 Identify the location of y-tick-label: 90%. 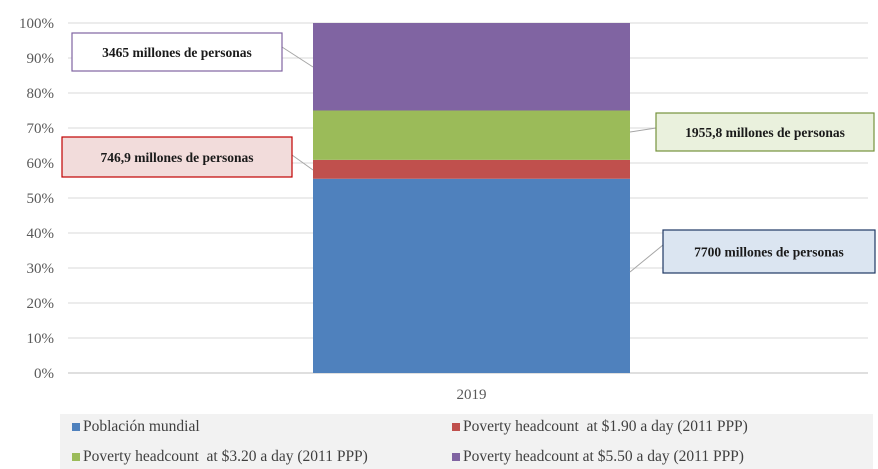
(41, 59).